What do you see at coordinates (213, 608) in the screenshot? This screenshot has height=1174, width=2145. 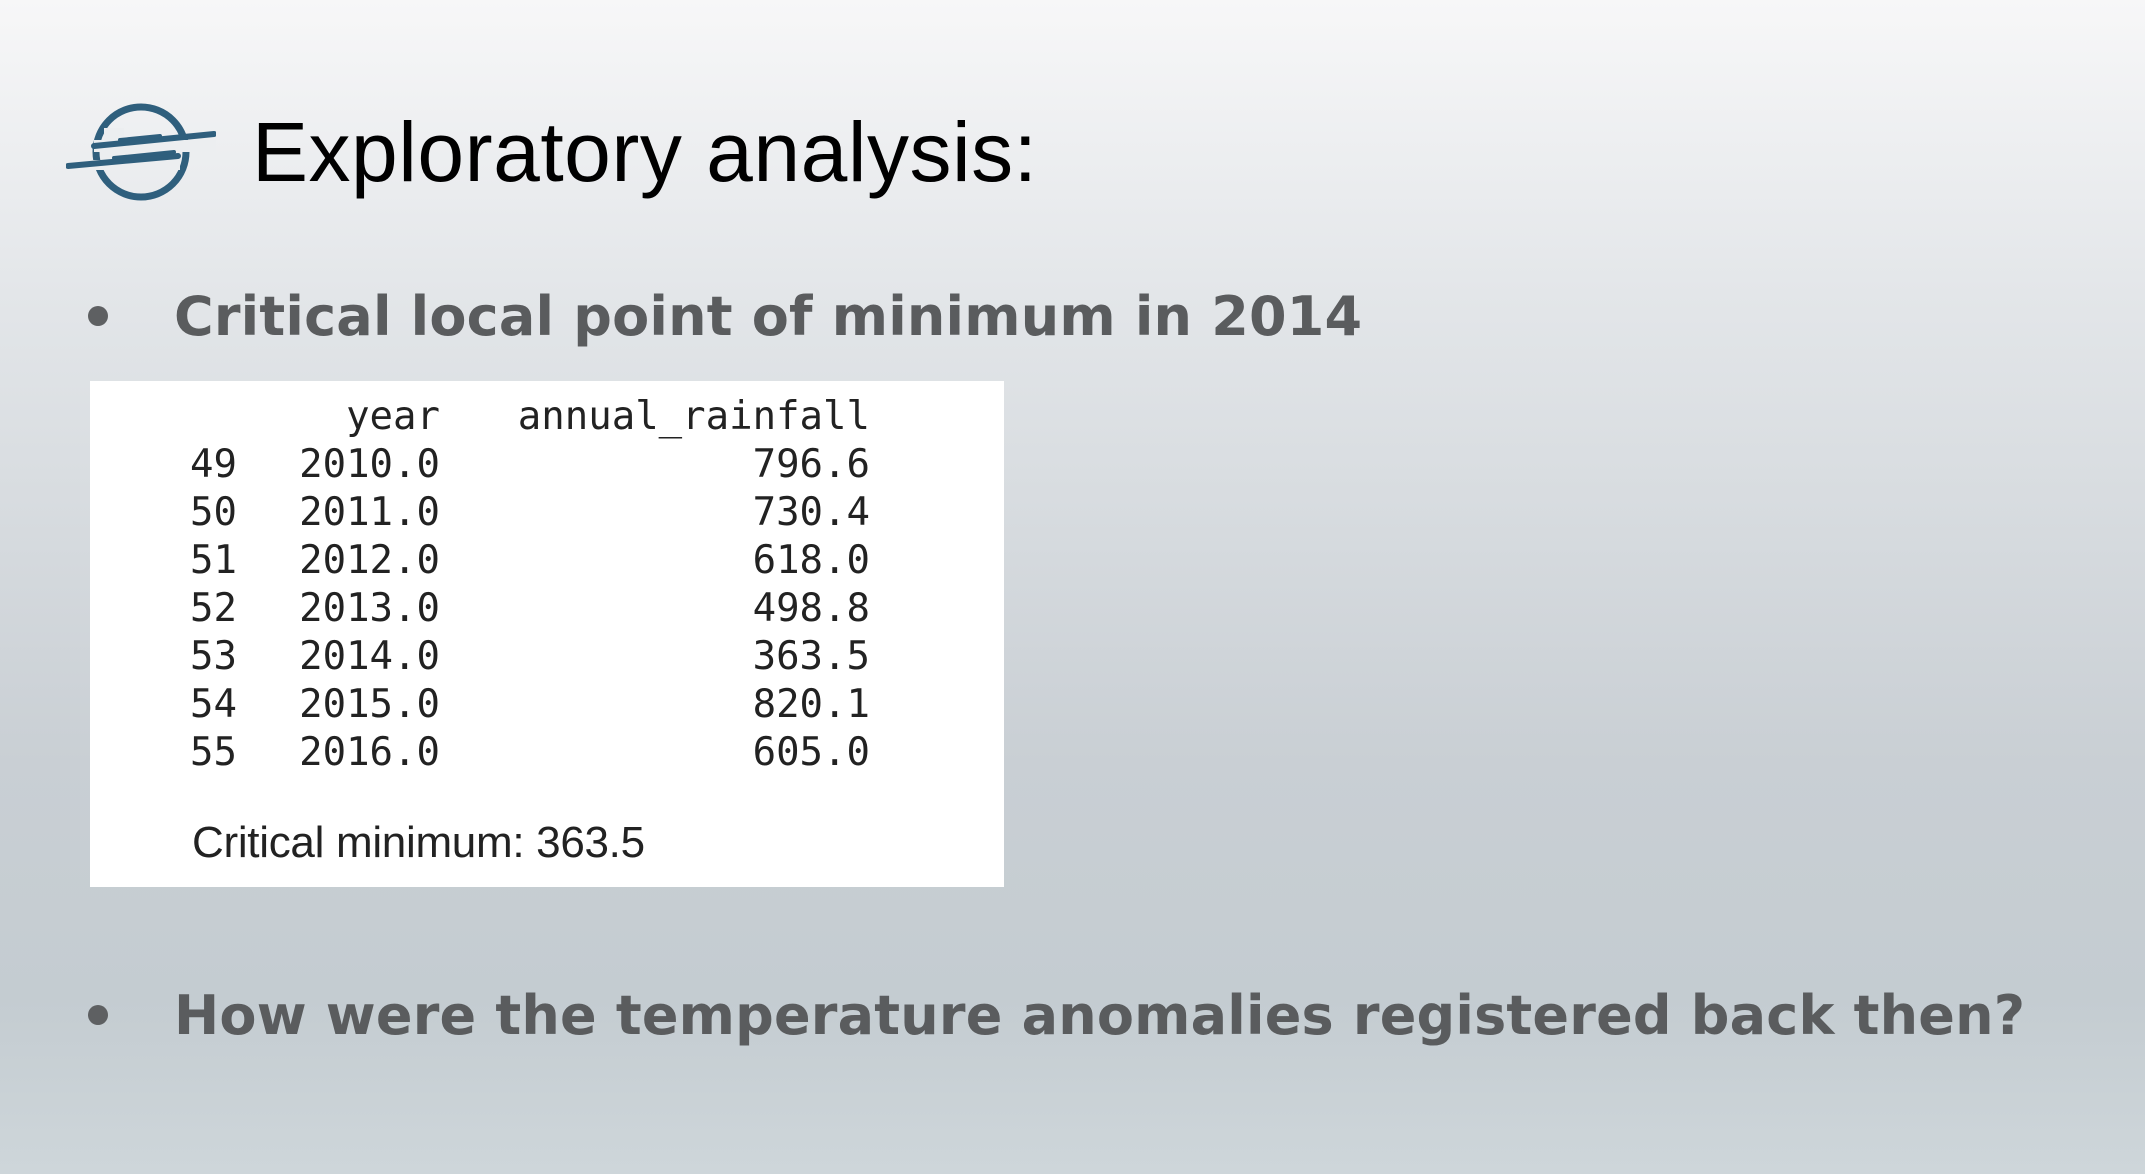 I see `row-index-cell: 52` at bounding box center [213, 608].